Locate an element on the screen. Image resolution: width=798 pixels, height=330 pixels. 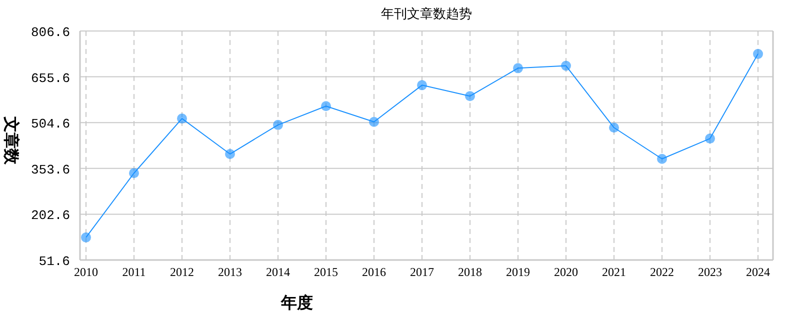
x-tick-label: 2011 is located at coordinates (134, 272).